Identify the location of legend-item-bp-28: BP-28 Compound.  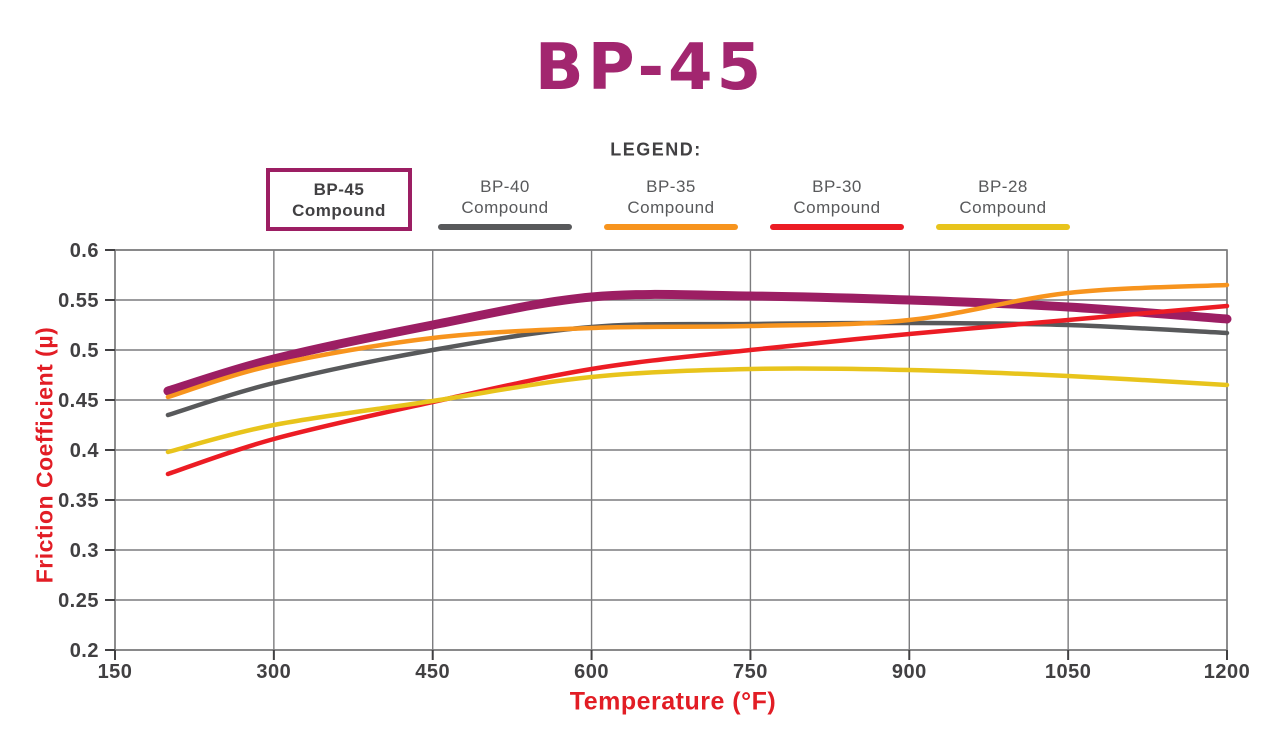
(1003, 199).